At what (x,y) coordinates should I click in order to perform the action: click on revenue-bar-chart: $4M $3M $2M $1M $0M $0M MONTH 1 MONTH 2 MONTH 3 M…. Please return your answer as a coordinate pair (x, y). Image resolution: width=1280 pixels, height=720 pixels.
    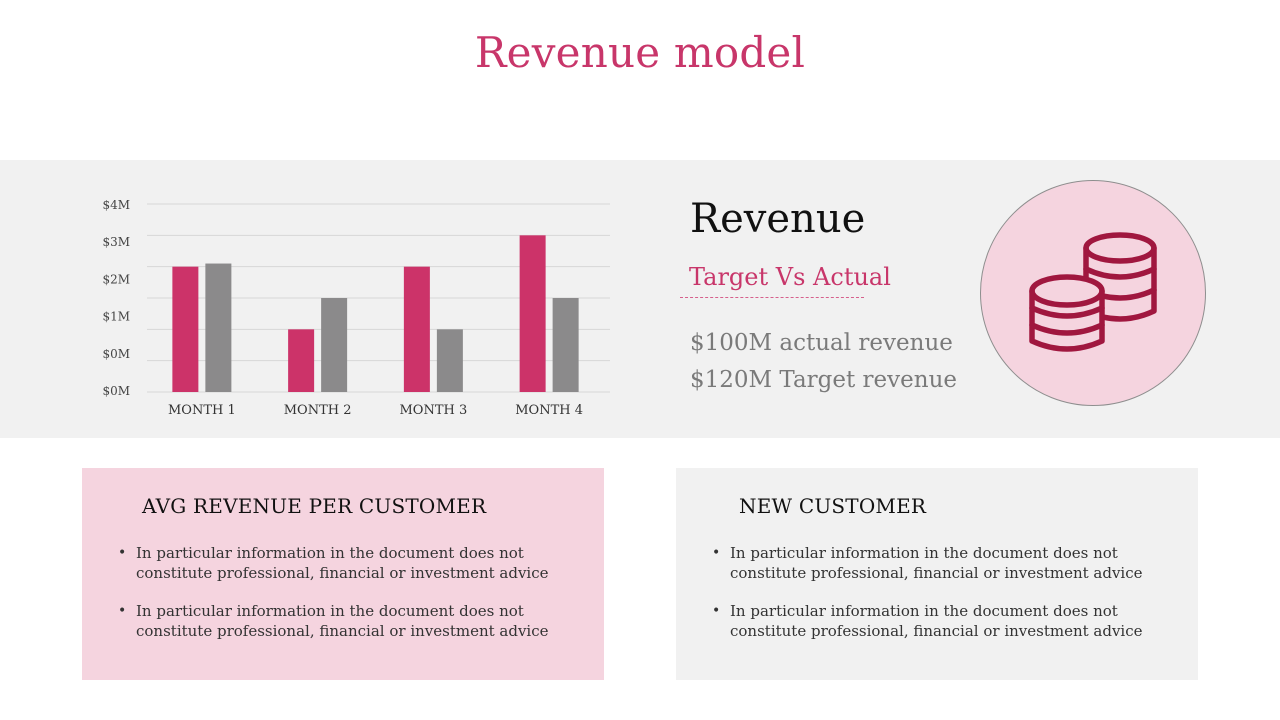
    Looking at the image, I should click on (356, 308).